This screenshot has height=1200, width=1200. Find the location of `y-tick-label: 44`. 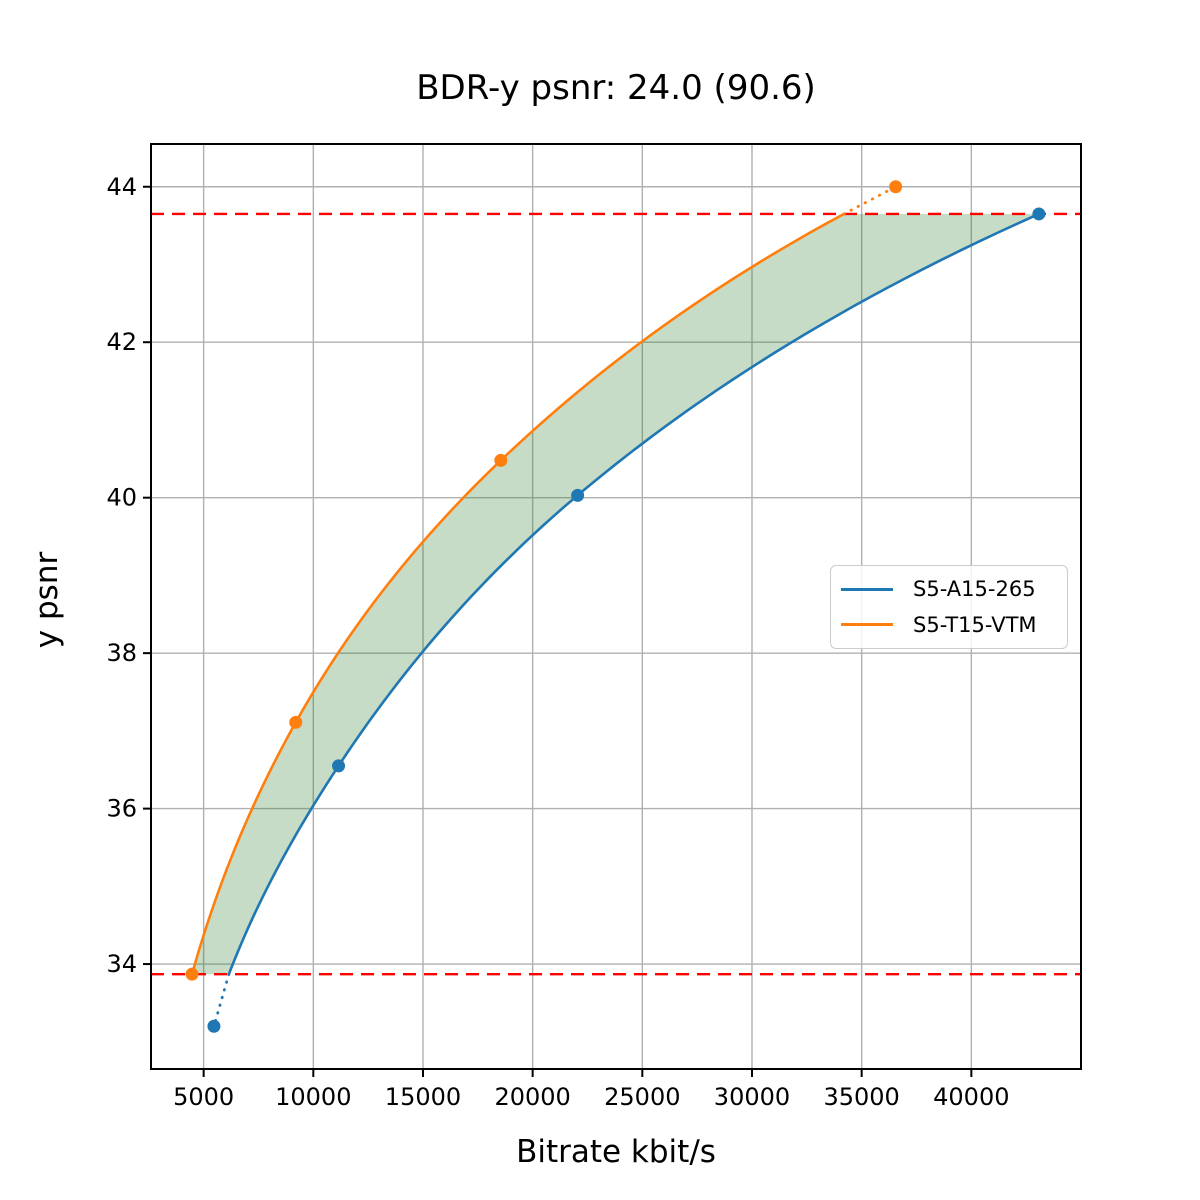

y-tick-label: 44 is located at coordinates (121, 187).